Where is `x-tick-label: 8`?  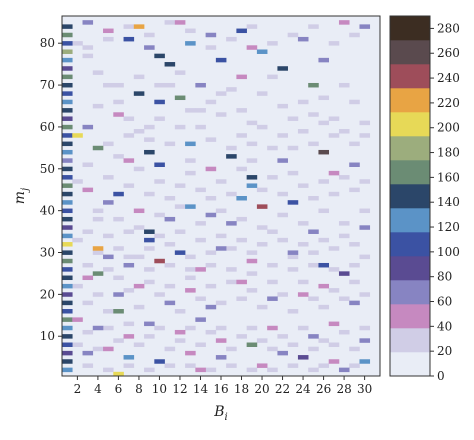
x-tick-label: 8 is located at coordinates (139, 389).